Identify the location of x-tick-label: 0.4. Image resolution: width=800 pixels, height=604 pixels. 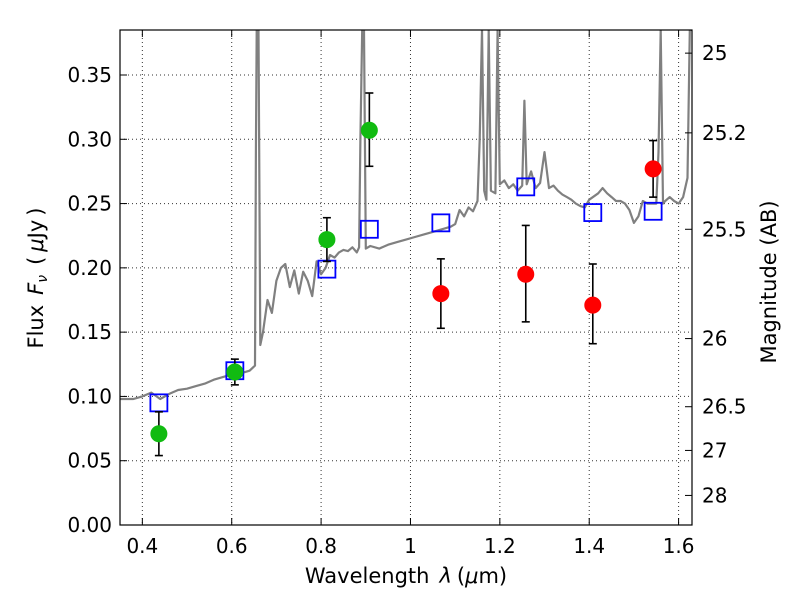
(142, 546).